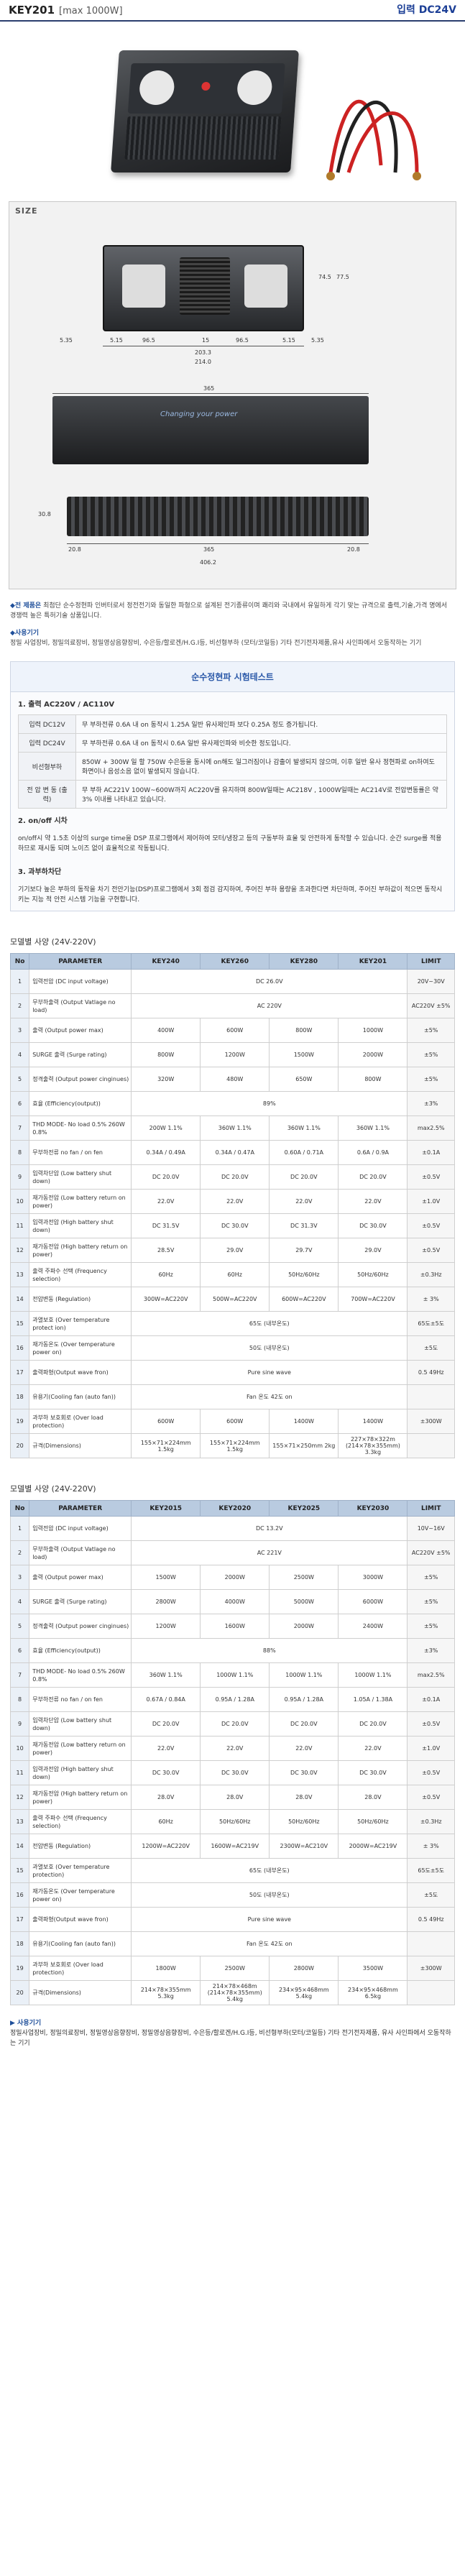 This screenshot has width=465, height=2576. What do you see at coordinates (304, 961) in the screenshot?
I see `column-header: KEY280` at bounding box center [304, 961].